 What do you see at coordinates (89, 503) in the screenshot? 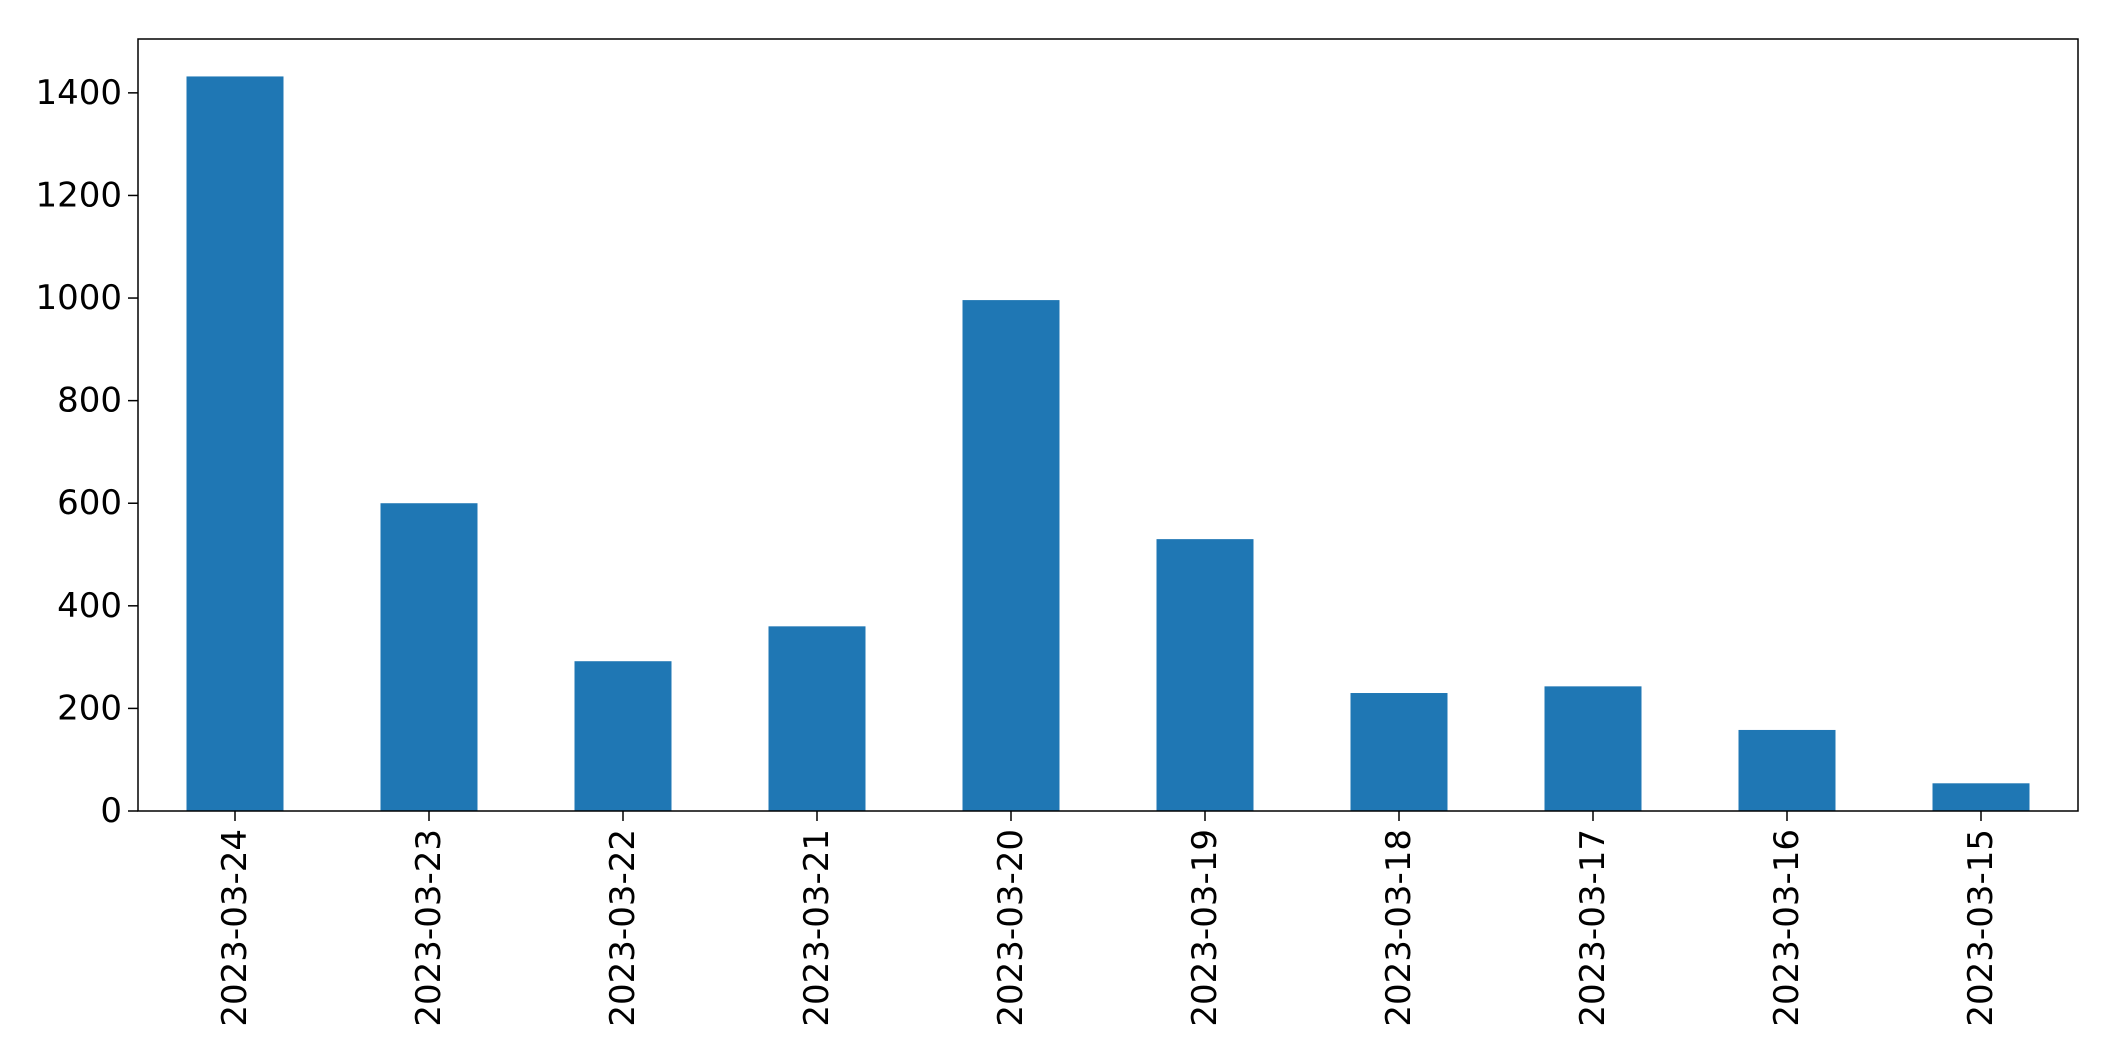
I see `y-tick-label: 600` at bounding box center [89, 503].